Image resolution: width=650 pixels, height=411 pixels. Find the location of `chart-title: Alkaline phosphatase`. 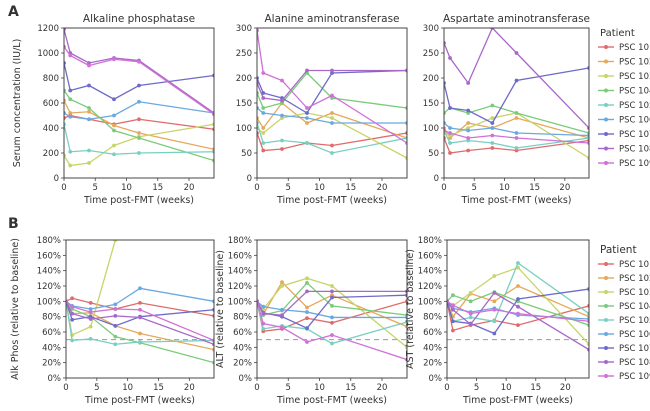

chart-title: Alkaline phosphatase is located at coordinates (139, 19).